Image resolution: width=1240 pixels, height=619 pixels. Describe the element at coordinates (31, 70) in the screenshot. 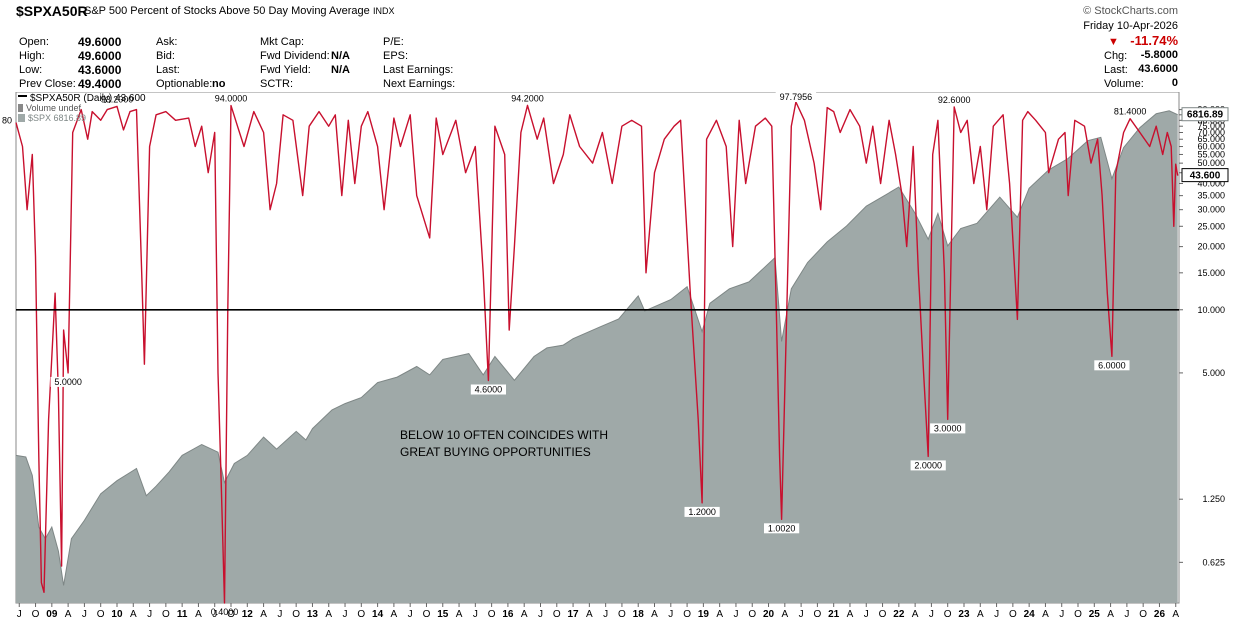

I see `field-label: Low:` at that location.